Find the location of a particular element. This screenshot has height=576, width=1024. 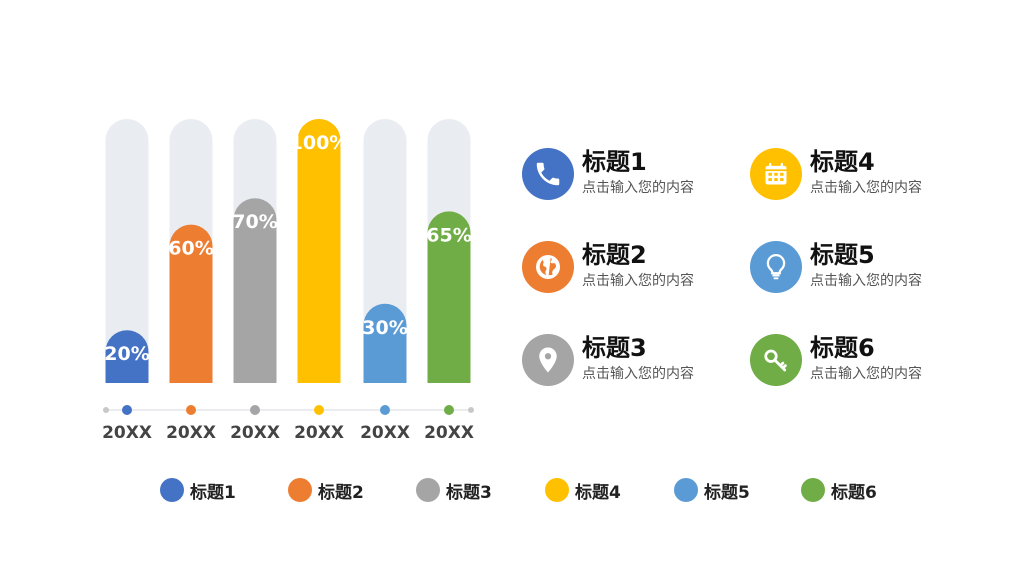

info-title-5: 标题5 is located at coordinates (842, 255).